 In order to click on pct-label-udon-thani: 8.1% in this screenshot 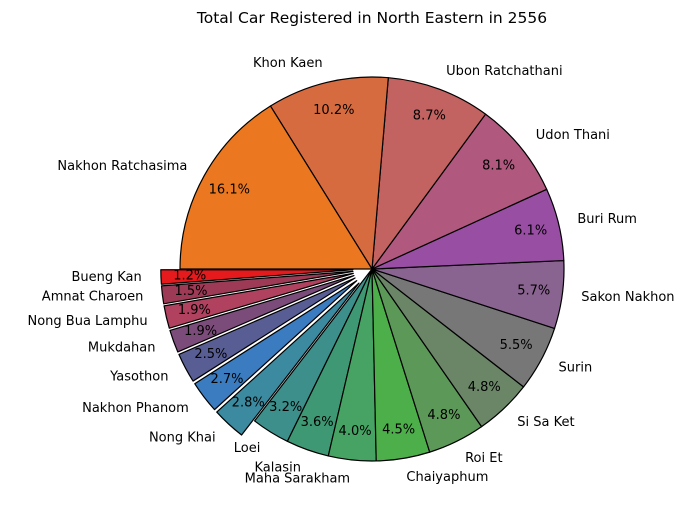, I will do `click(498, 165)`.